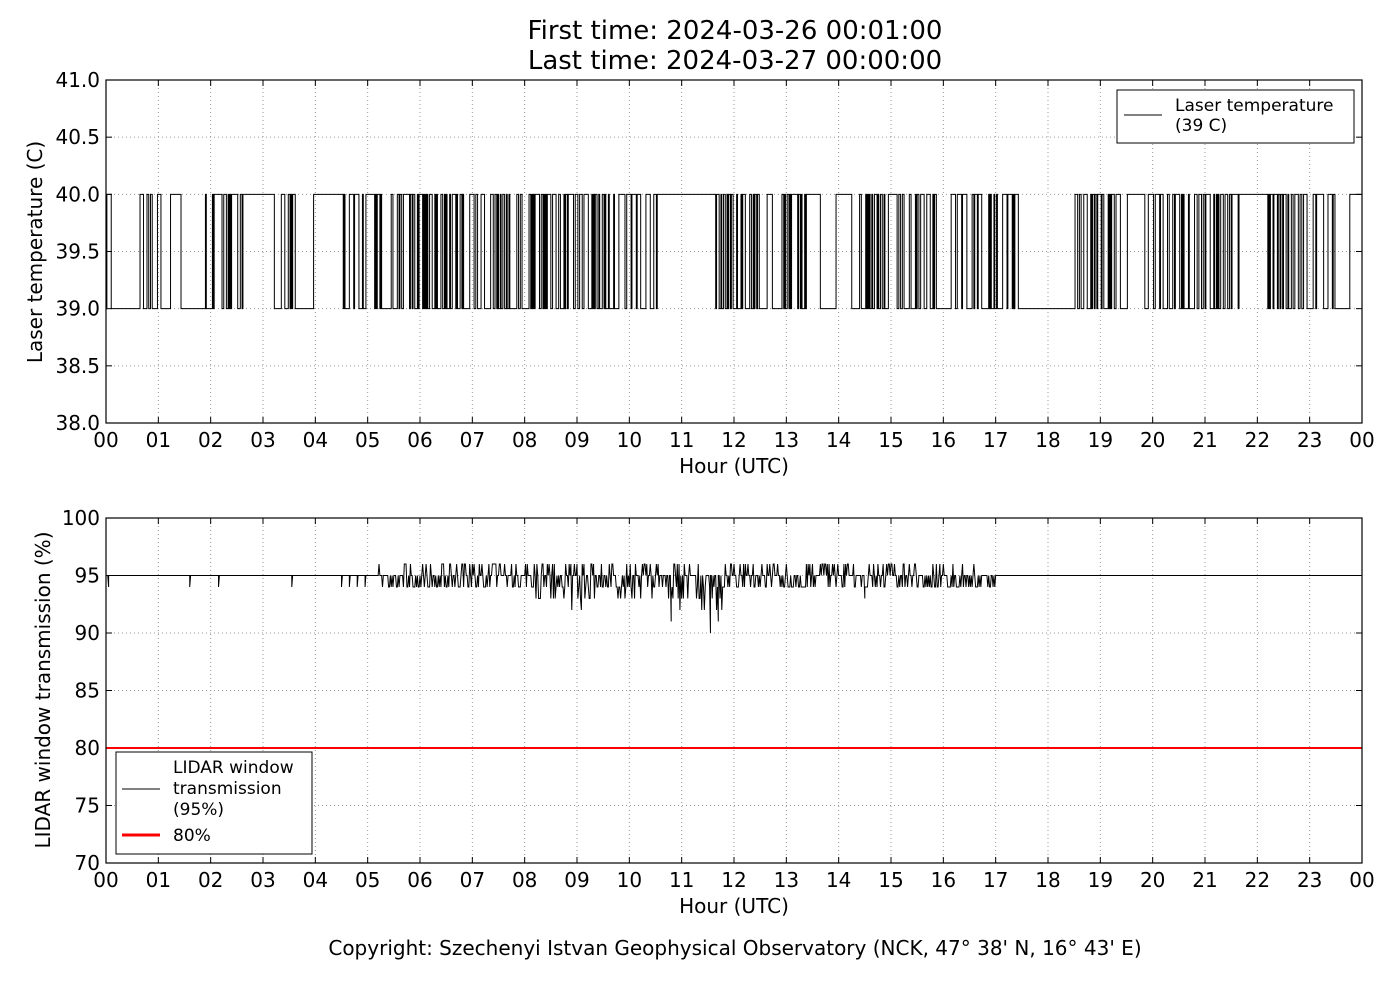  What do you see at coordinates (1047, 880) in the screenshot?
I see `lidar-xtick-label: 18` at bounding box center [1047, 880].